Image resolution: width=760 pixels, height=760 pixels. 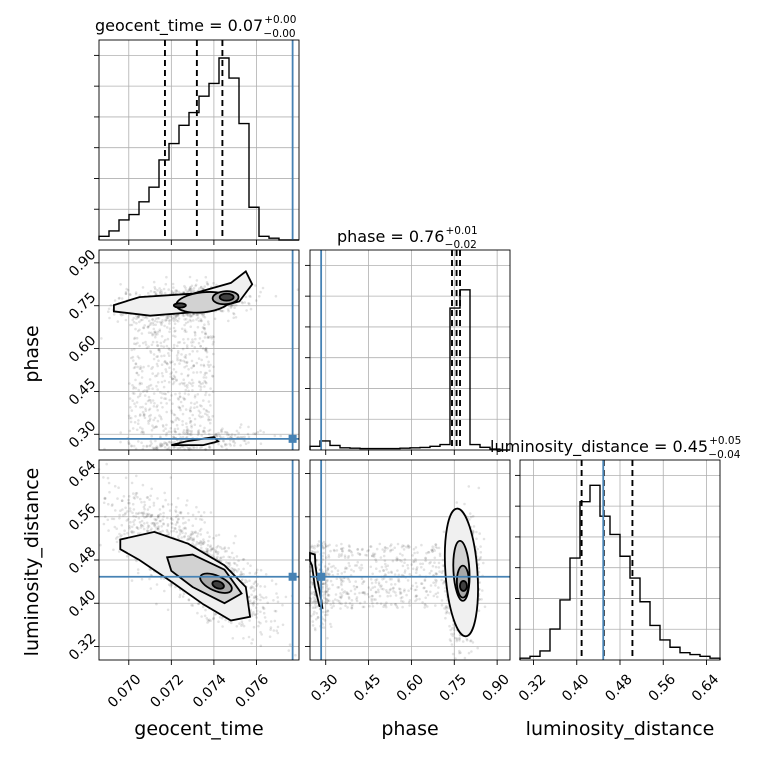 I want to click on panel-phase-vs-geocent-time, so click(x=197, y=352).